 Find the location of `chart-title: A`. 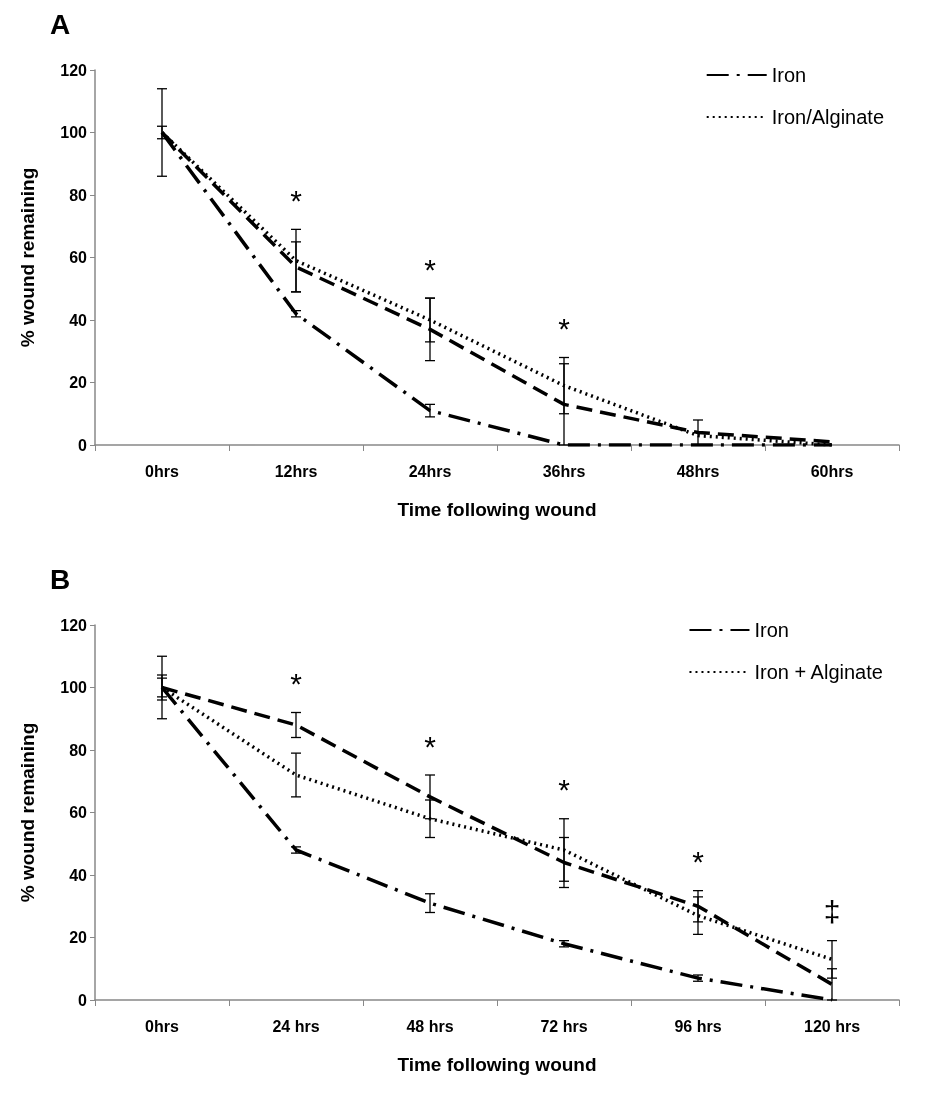

chart-title: A is located at coordinates (60, 24).